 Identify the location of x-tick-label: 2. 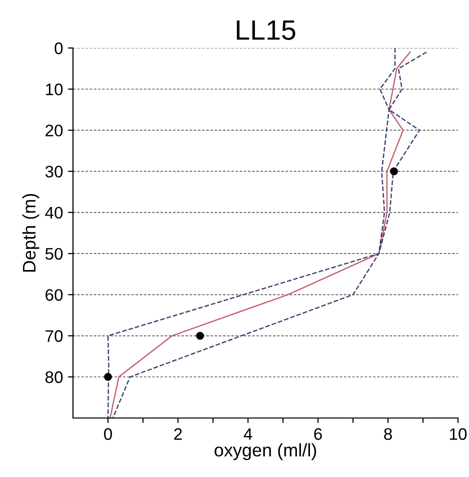
(178, 434).